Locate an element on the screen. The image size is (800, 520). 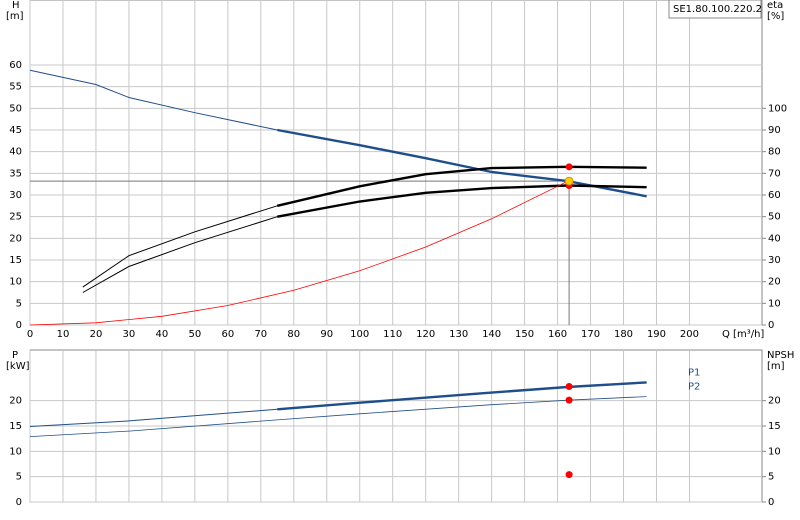
y-tick-label: 55 is located at coordinates (15, 87).